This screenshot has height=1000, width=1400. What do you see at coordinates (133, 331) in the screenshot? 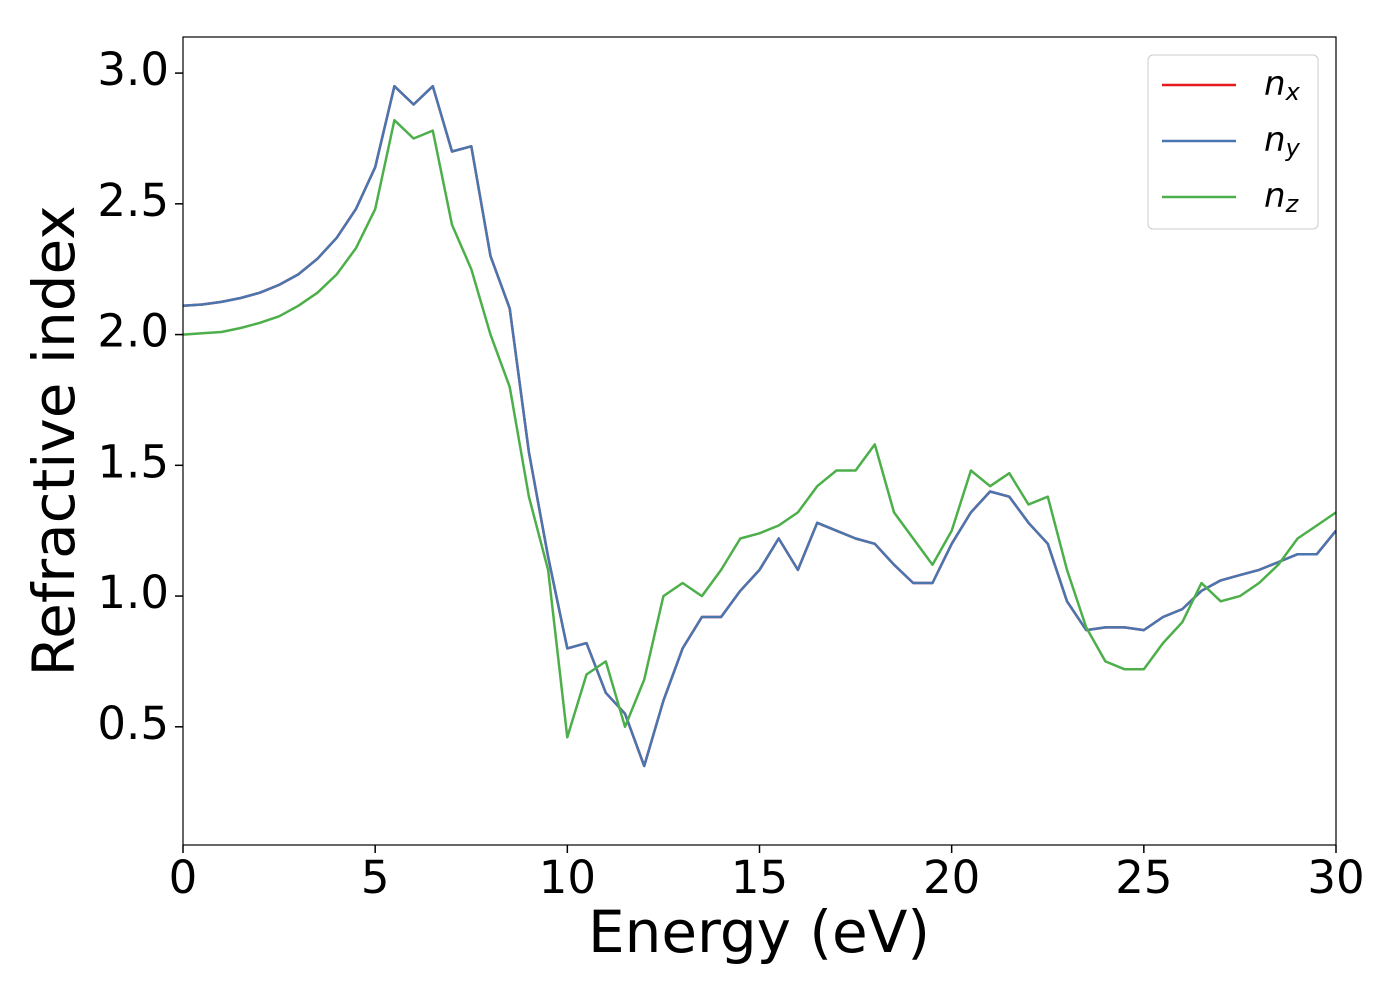
I see `y-tick-label: 2.0` at bounding box center [133, 331].